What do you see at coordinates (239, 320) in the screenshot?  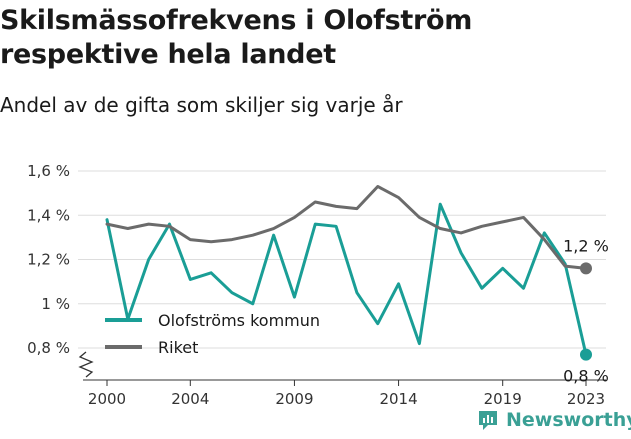 I see `legend-label: Olofströms kommun` at bounding box center [239, 320].